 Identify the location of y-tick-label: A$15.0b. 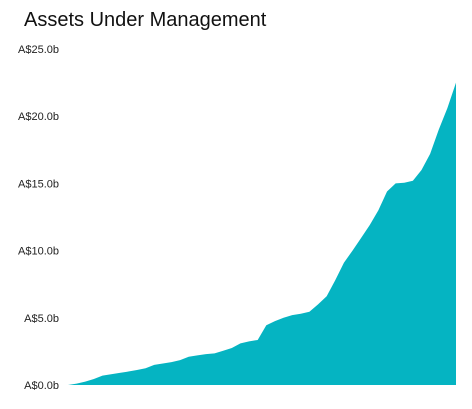
(38, 184).